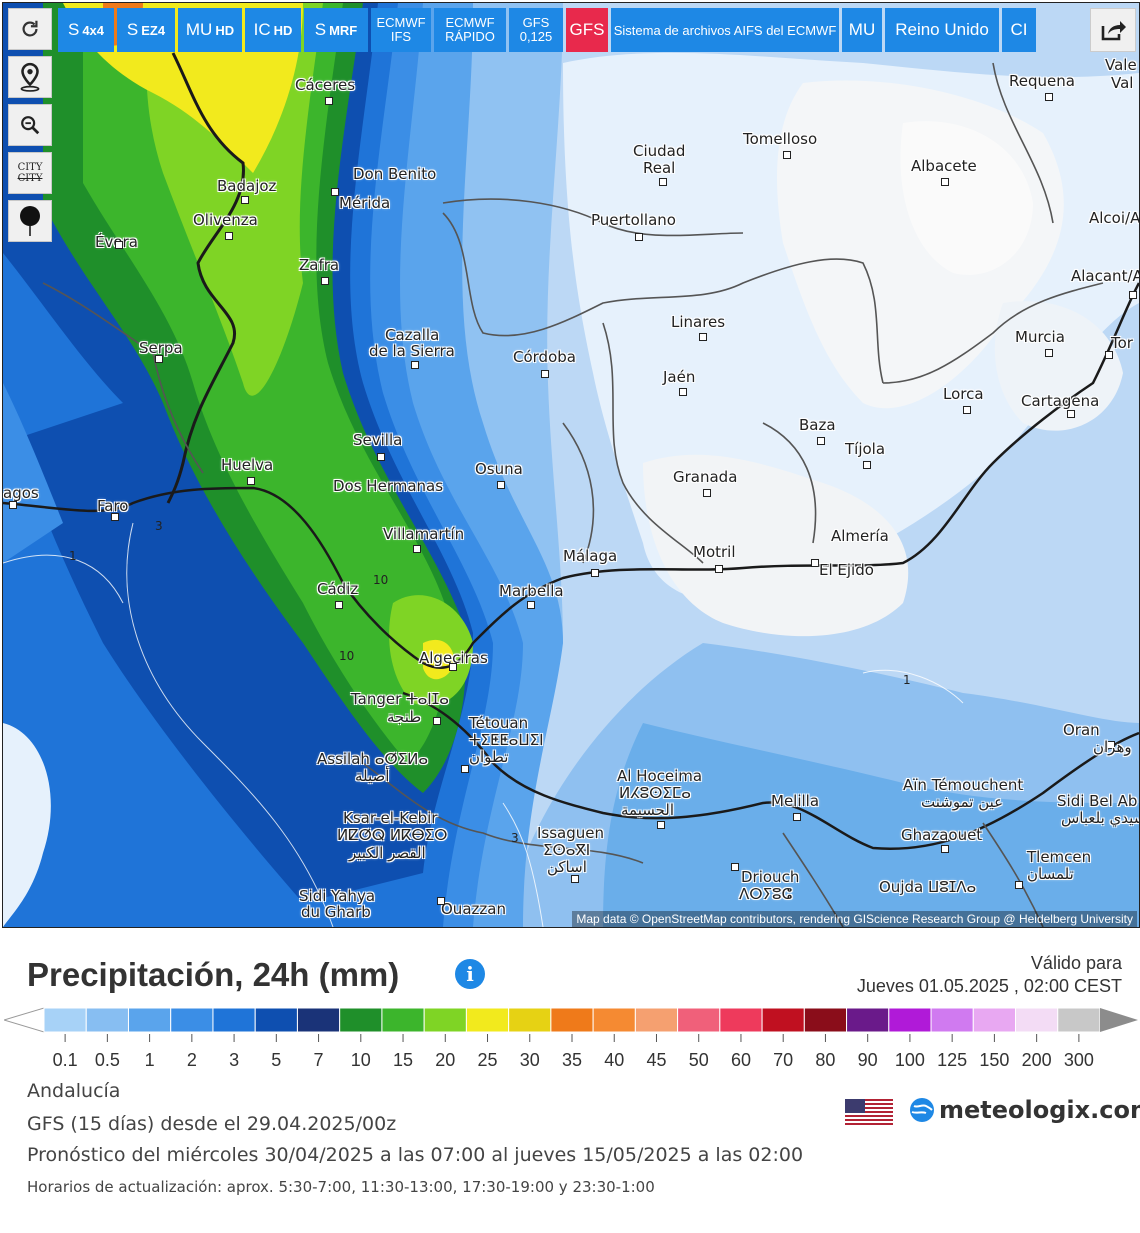  What do you see at coordinates (1076, 963) in the screenshot?
I see `valid-label: Válido para` at bounding box center [1076, 963].